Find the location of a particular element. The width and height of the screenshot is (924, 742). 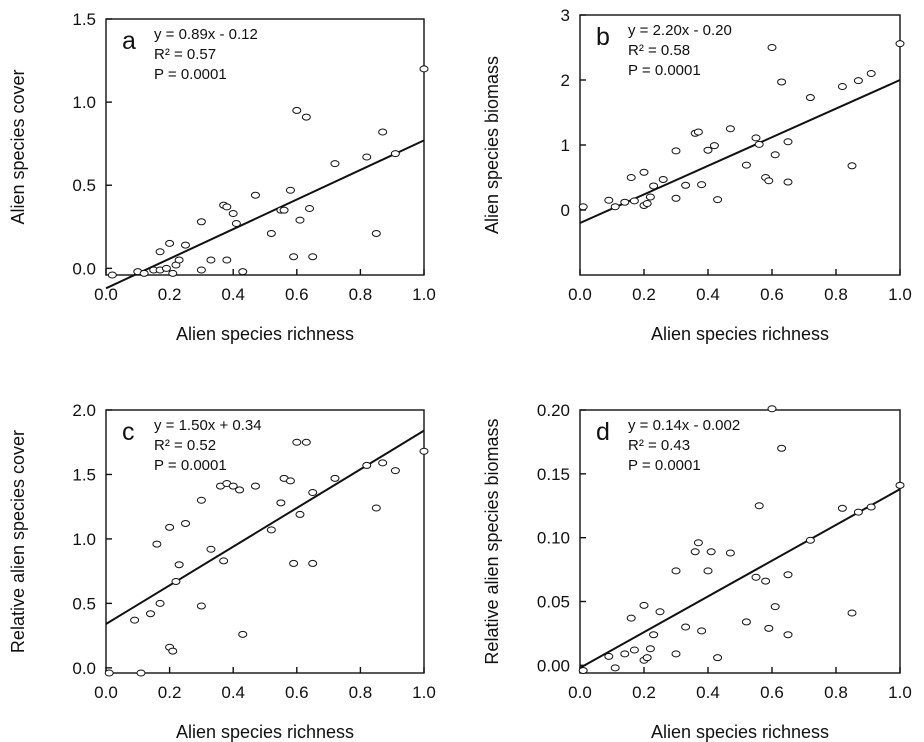

x-tick-label: 0.0 is located at coordinates (106, 692).